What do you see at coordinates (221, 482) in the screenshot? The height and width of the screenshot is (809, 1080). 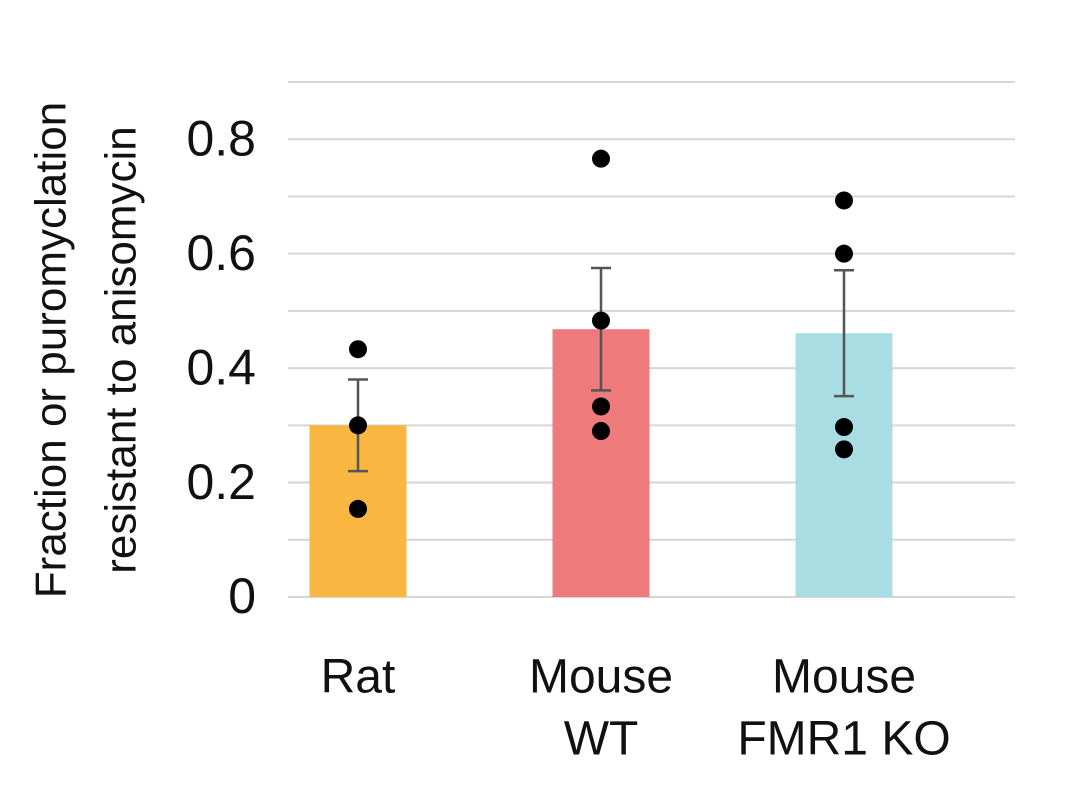 I see `y-tick-label: 0.2` at bounding box center [221, 482].